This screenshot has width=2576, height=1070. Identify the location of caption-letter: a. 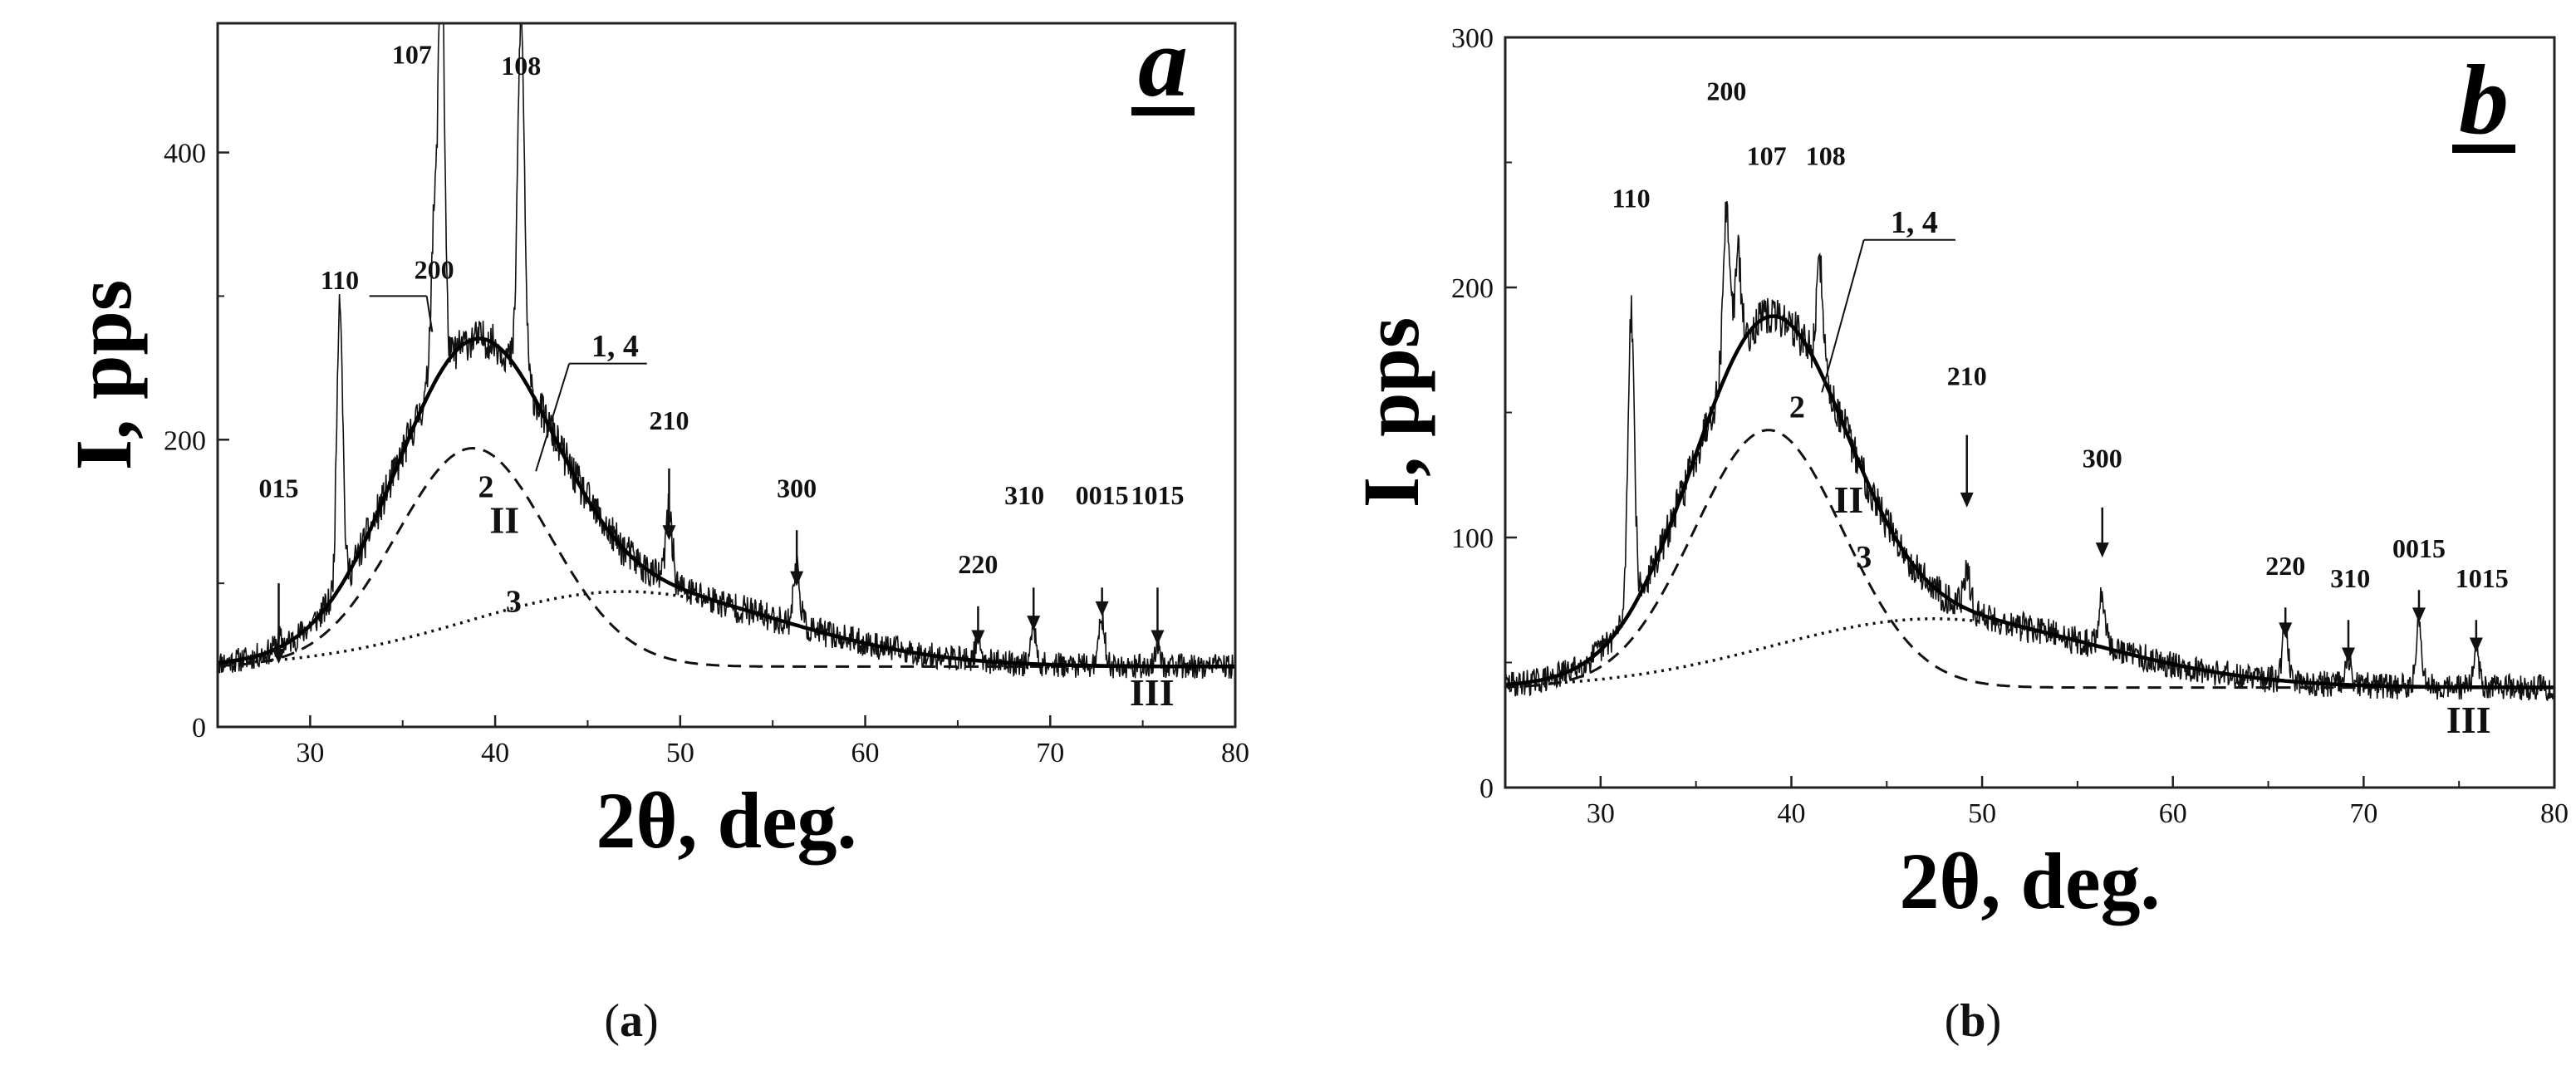
(631, 1021).